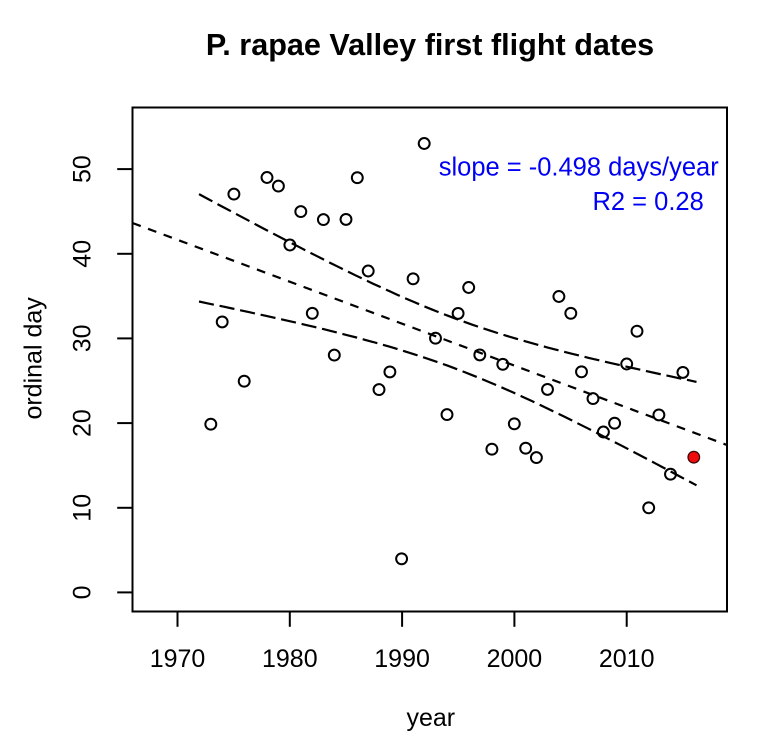 Image resolution: width=769 pixels, height=747 pixels. What do you see at coordinates (34, 358) in the screenshot?
I see `svg-text: ordinal day` at bounding box center [34, 358].